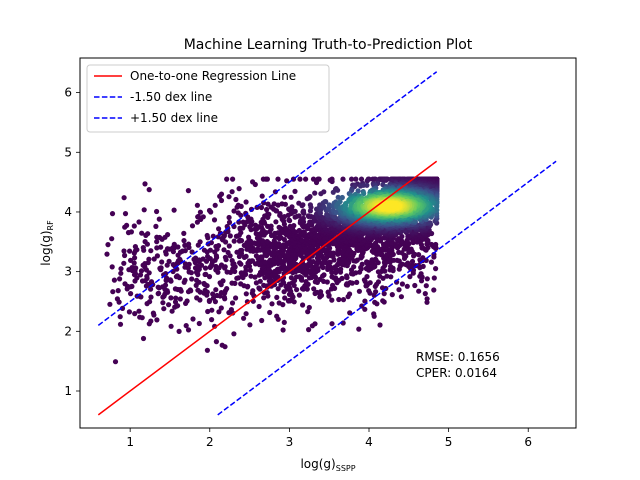 The image size is (640, 480). What do you see at coordinates (317, 464) in the screenshot?
I see `x-axis-label-main: log(g)` at bounding box center [317, 464].